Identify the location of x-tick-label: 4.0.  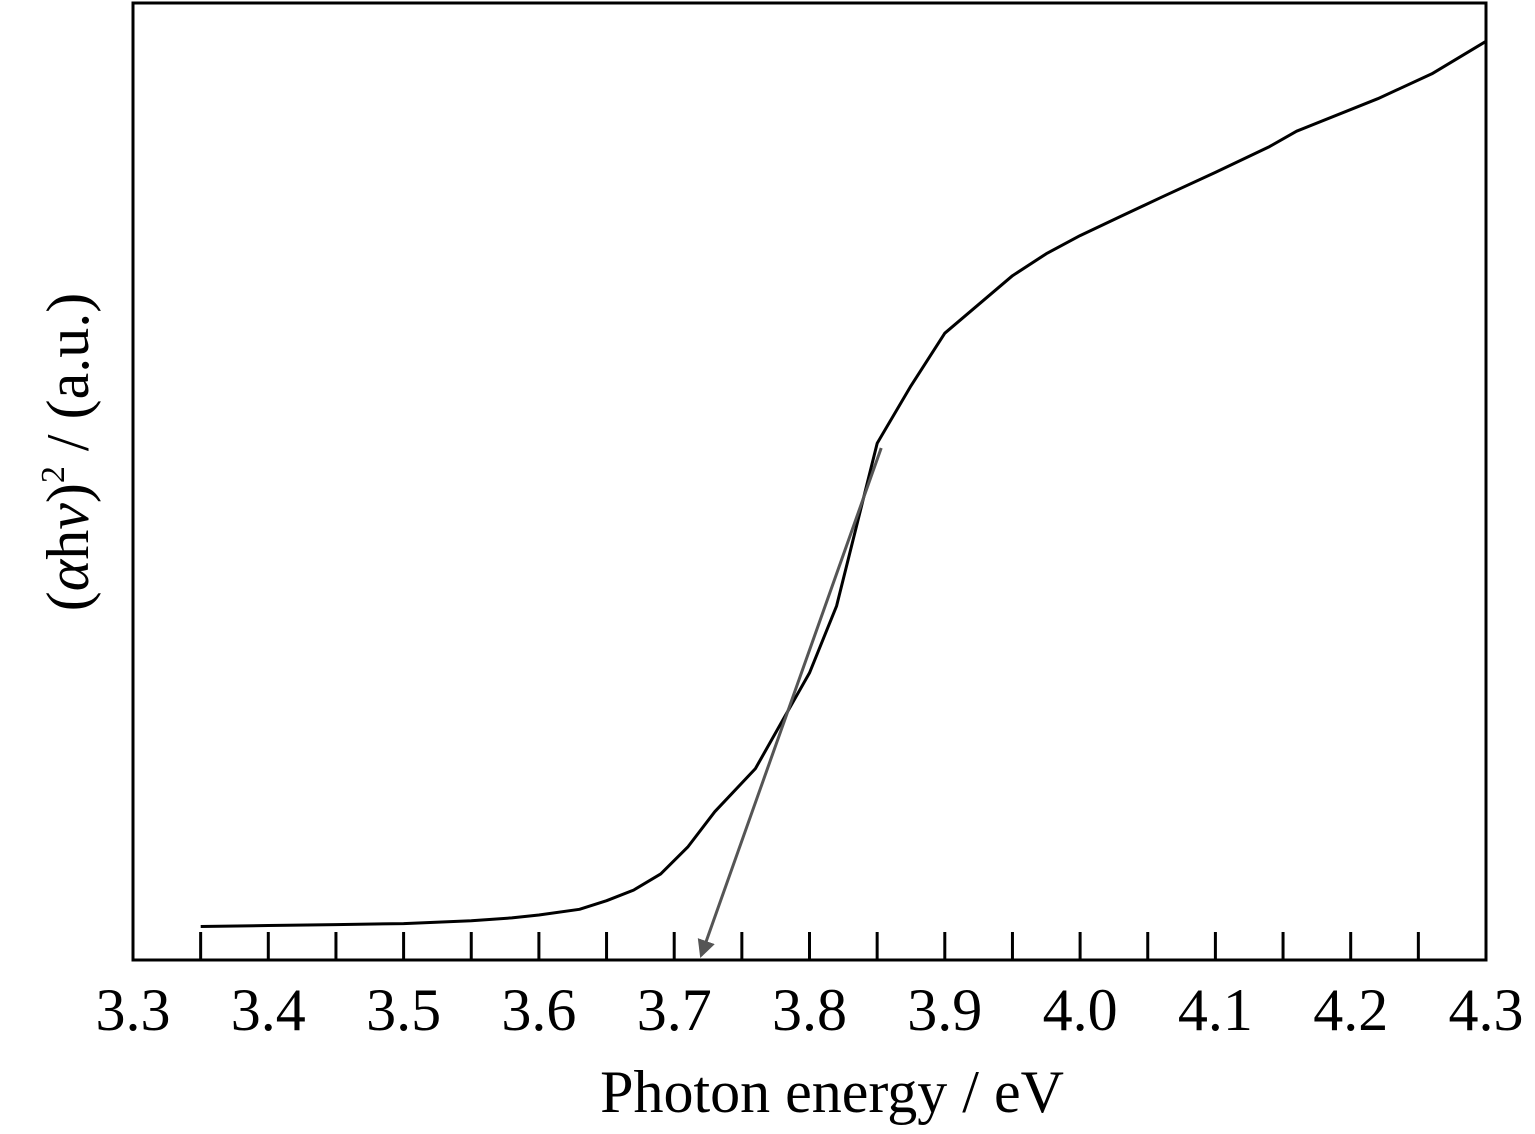
(1080, 1010).